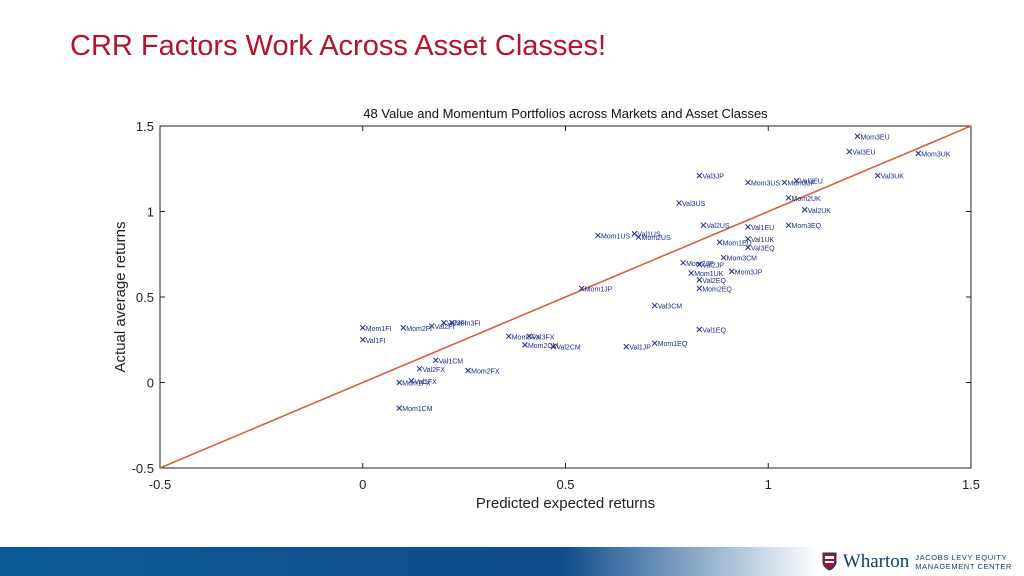 The height and width of the screenshot is (576, 1024). Describe the element at coordinates (160, 484) in the screenshot. I see `x-tick-label: -0.5` at that location.